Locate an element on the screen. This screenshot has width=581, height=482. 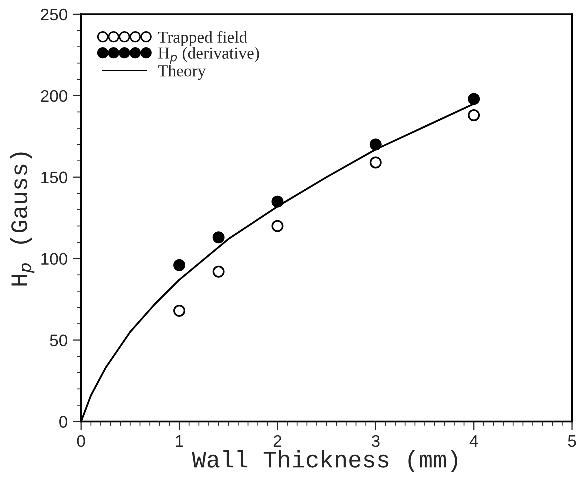
x-axis-title: Wall Thickness (mm) is located at coordinates (325, 461).